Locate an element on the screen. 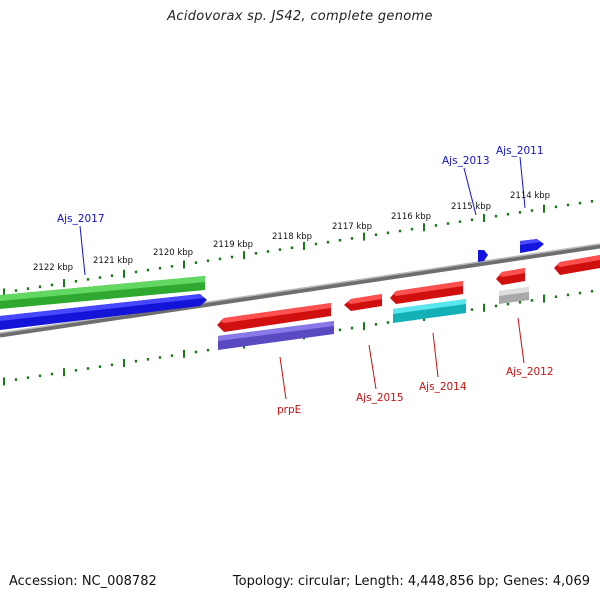 This screenshot has width=600, height=600. map-title: Acidovorax sp. JS42, complete genome is located at coordinates (300, 16).